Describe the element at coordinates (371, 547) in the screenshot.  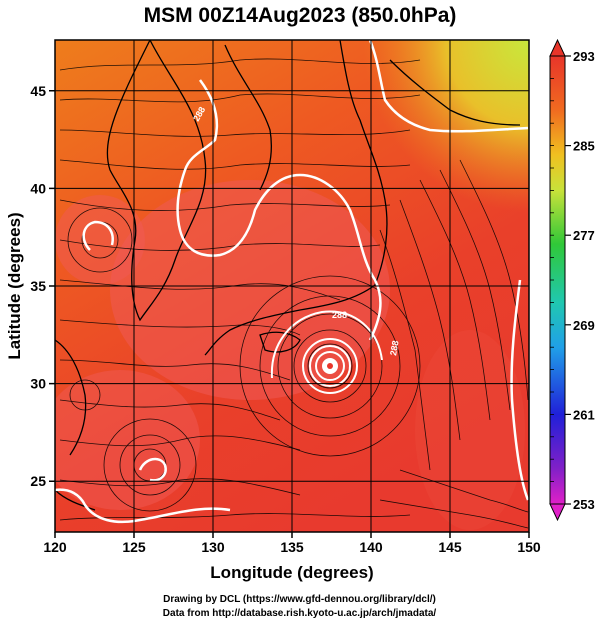
I see `x-tick-label: 140` at that location.